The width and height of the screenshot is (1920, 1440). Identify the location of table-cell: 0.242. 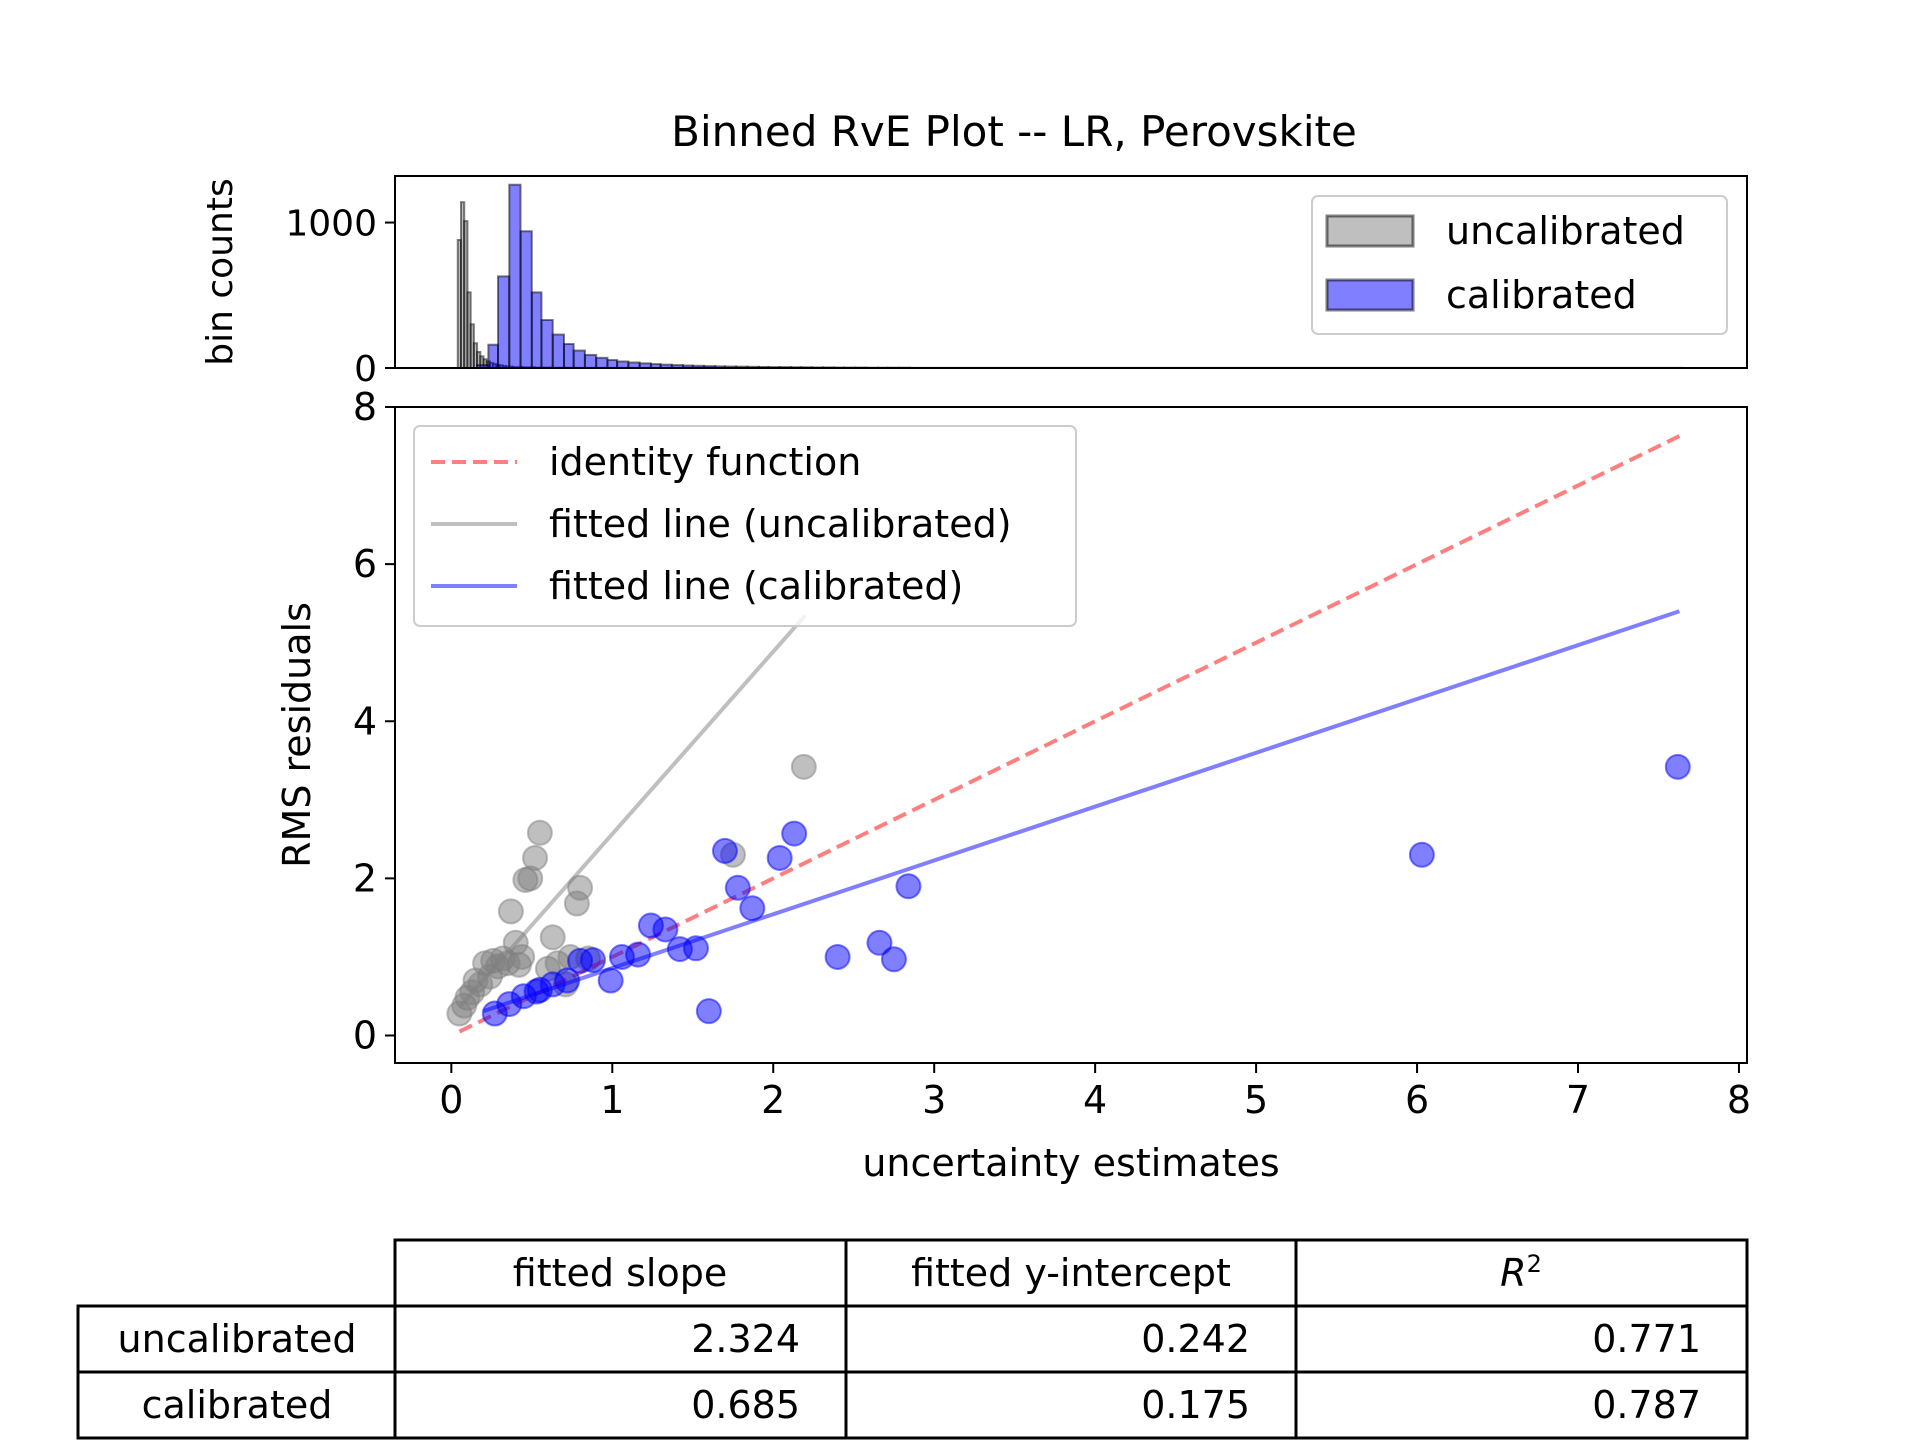
(1195, 1339).